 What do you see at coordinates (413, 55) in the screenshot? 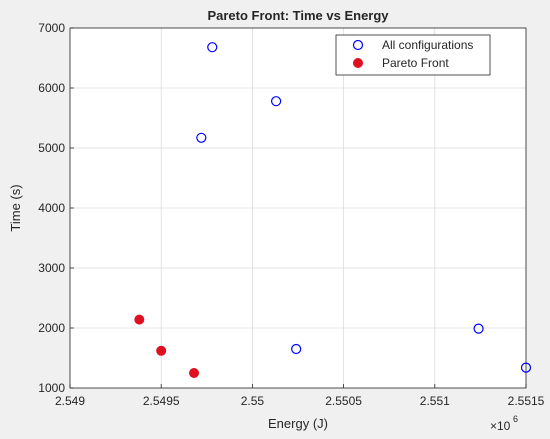
I see `legend: All configurations Pareto Front` at bounding box center [413, 55].